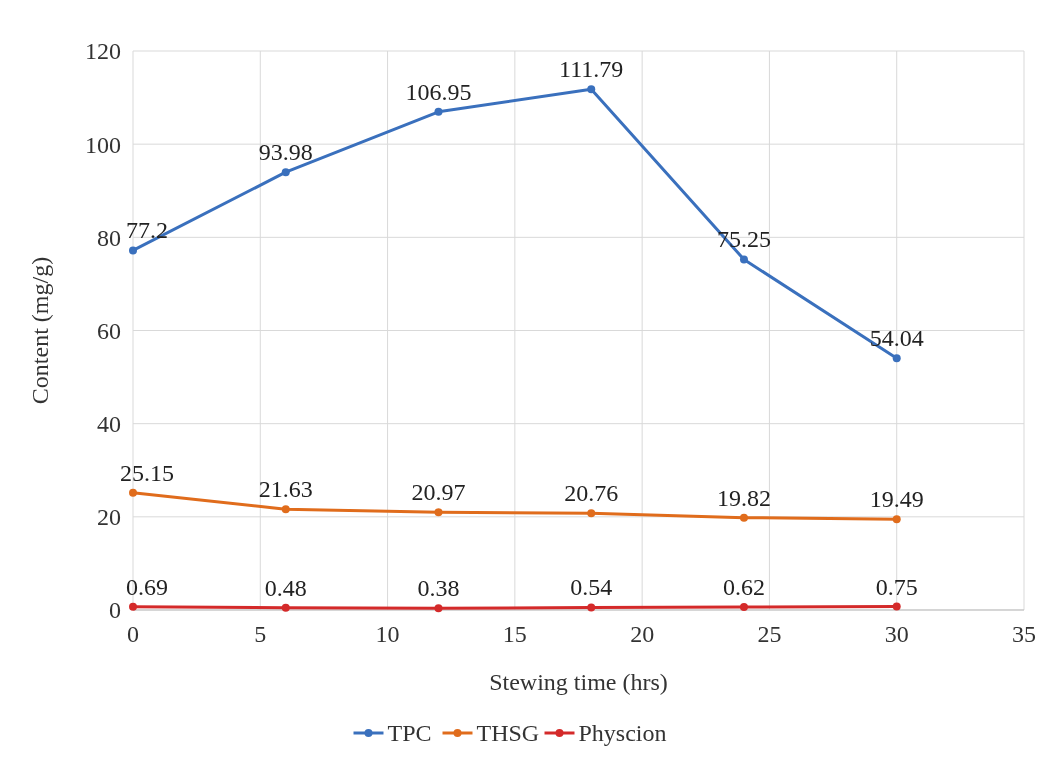  What do you see at coordinates (147, 230) in the screenshot?
I see `data-label: 77.2` at bounding box center [147, 230].